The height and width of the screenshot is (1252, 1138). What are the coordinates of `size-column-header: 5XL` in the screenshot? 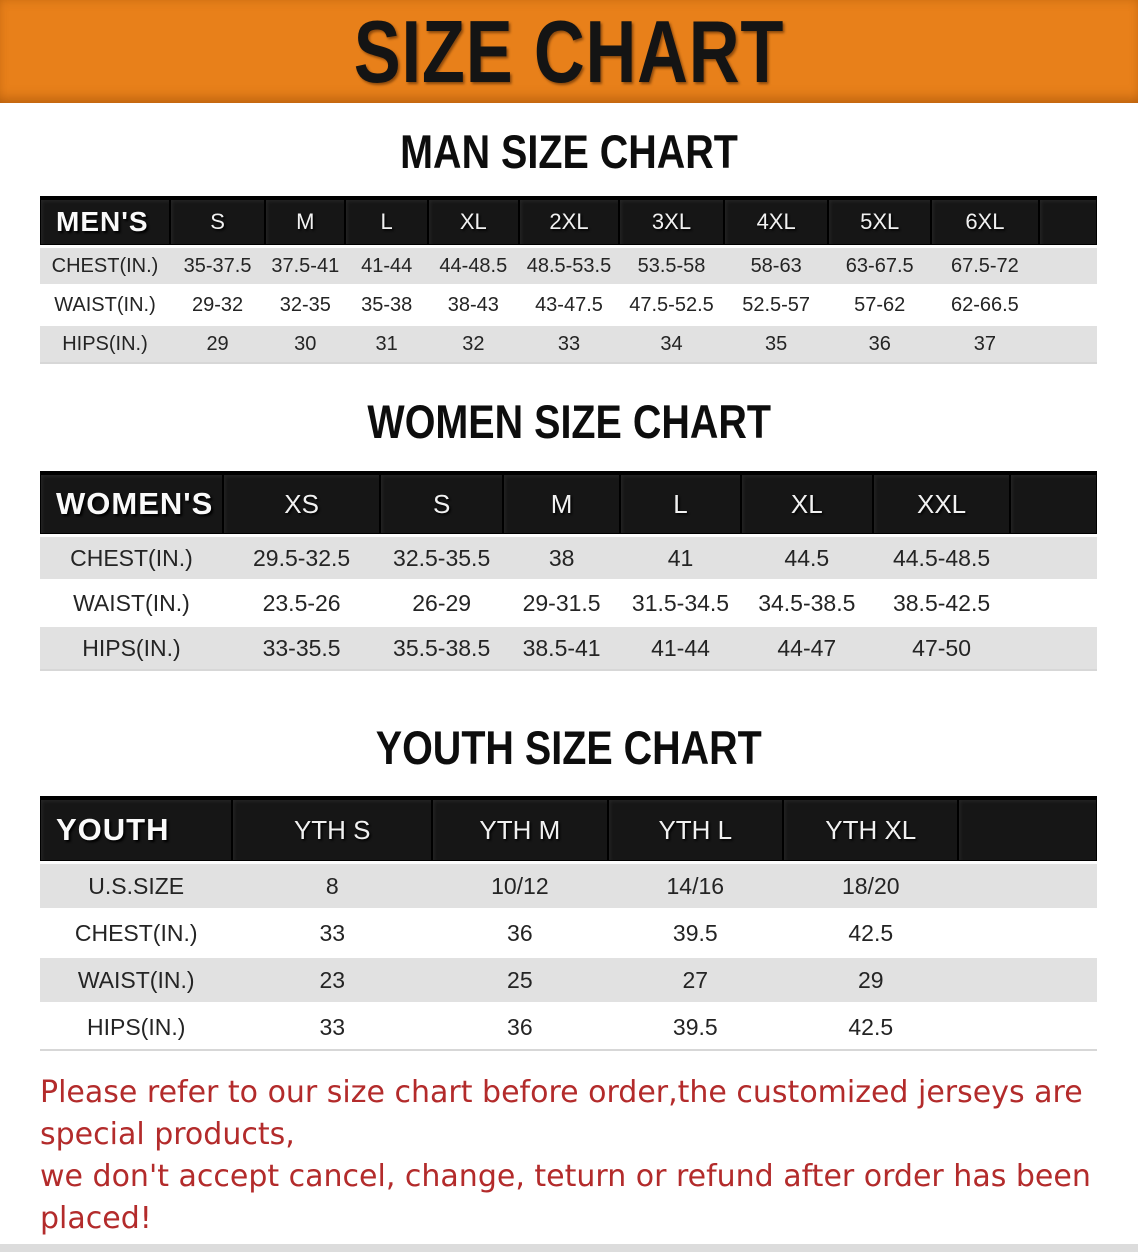 It's located at (879, 222).